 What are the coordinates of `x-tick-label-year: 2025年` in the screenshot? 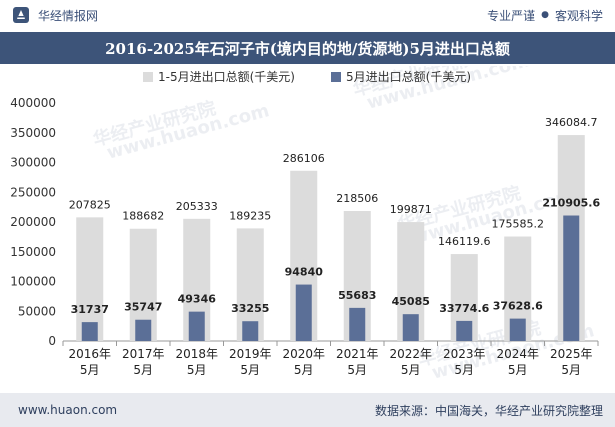 It's located at (571, 354).